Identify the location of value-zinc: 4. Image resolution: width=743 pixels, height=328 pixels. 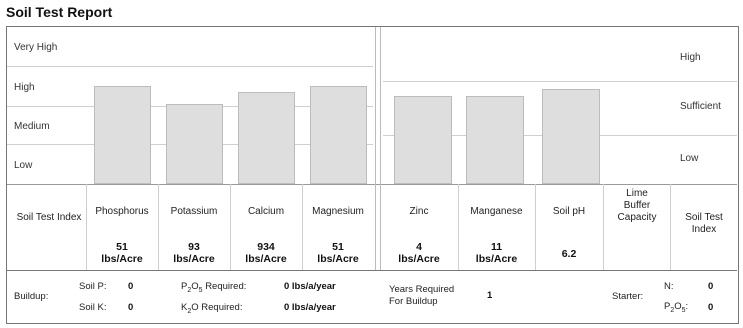
(419, 247).